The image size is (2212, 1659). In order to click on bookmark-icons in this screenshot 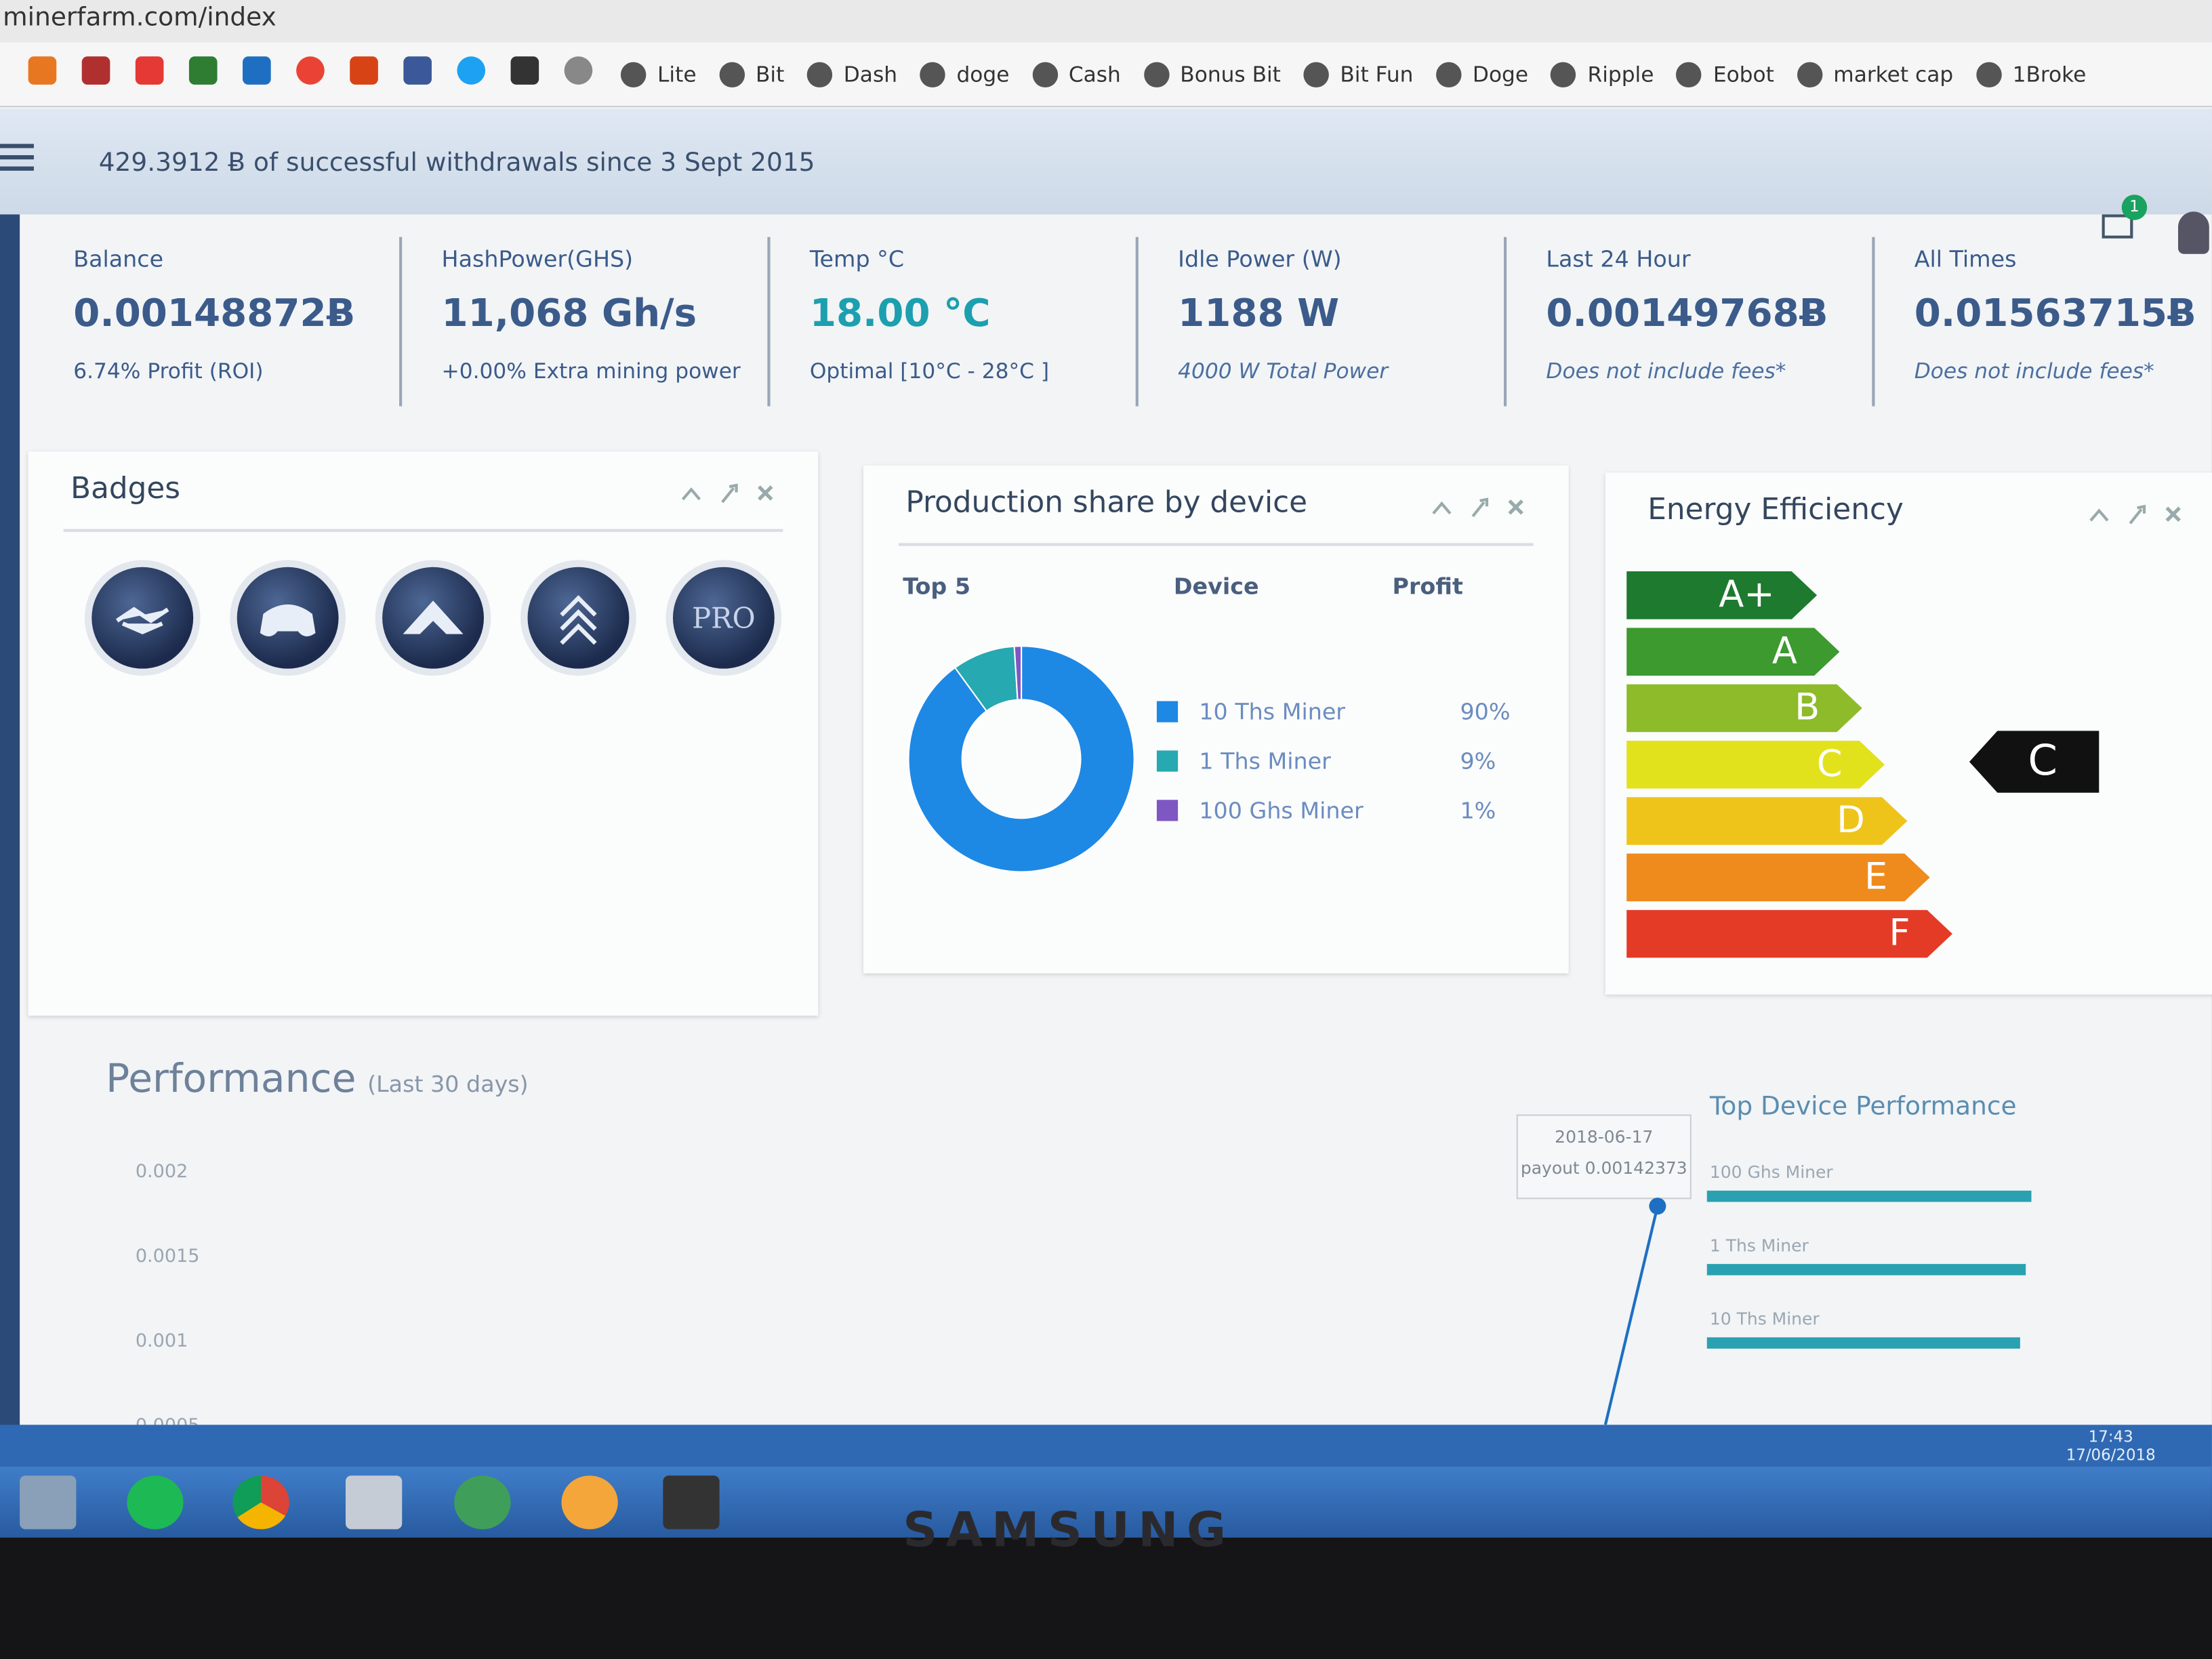, I will do `click(310, 70)`.